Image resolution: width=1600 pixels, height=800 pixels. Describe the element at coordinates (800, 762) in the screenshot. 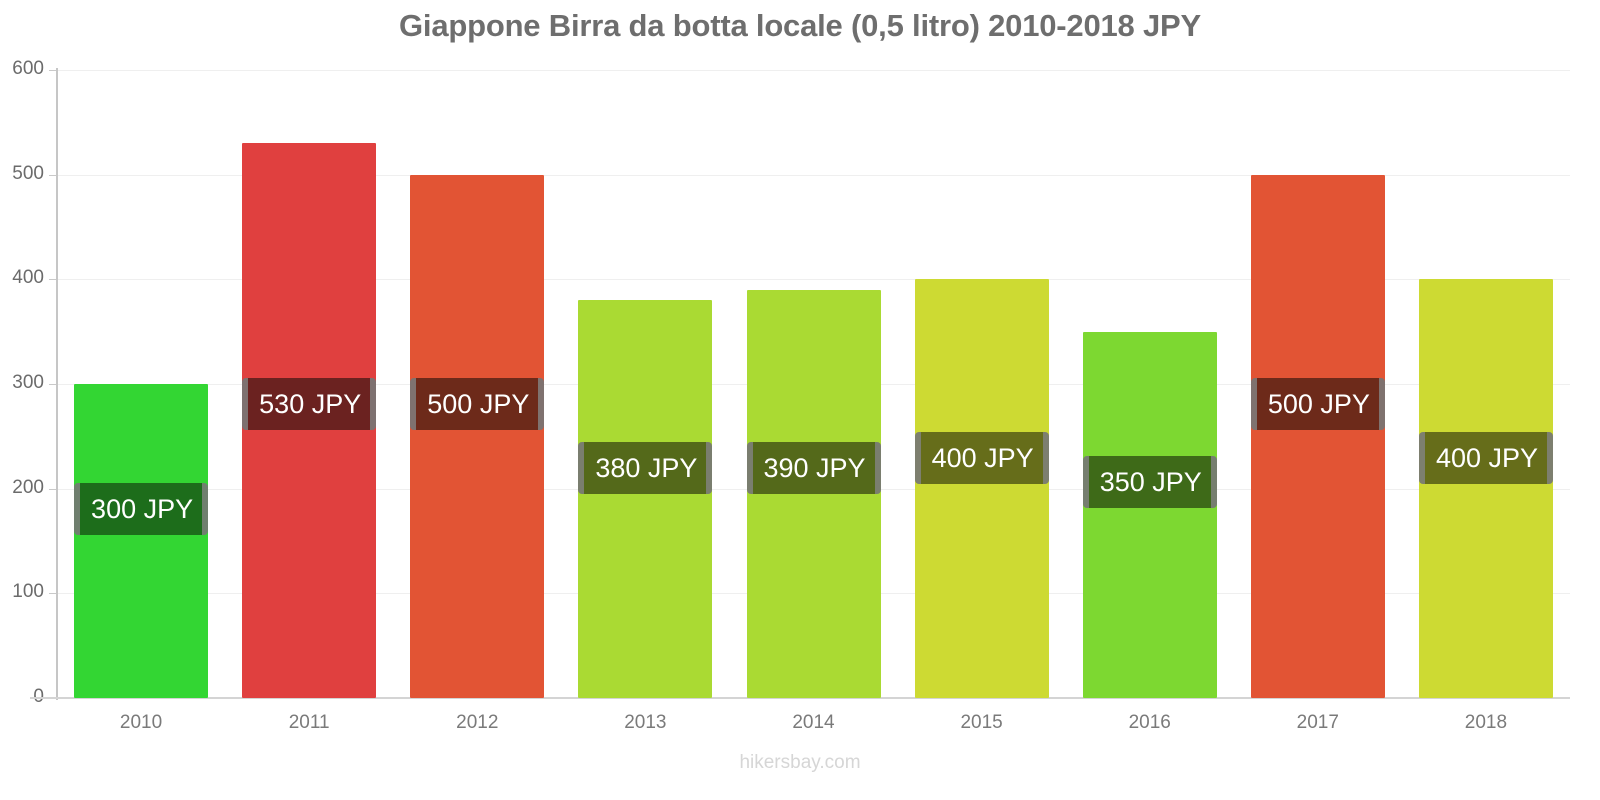

I see `footer-attribution: hikersbay.com` at that location.